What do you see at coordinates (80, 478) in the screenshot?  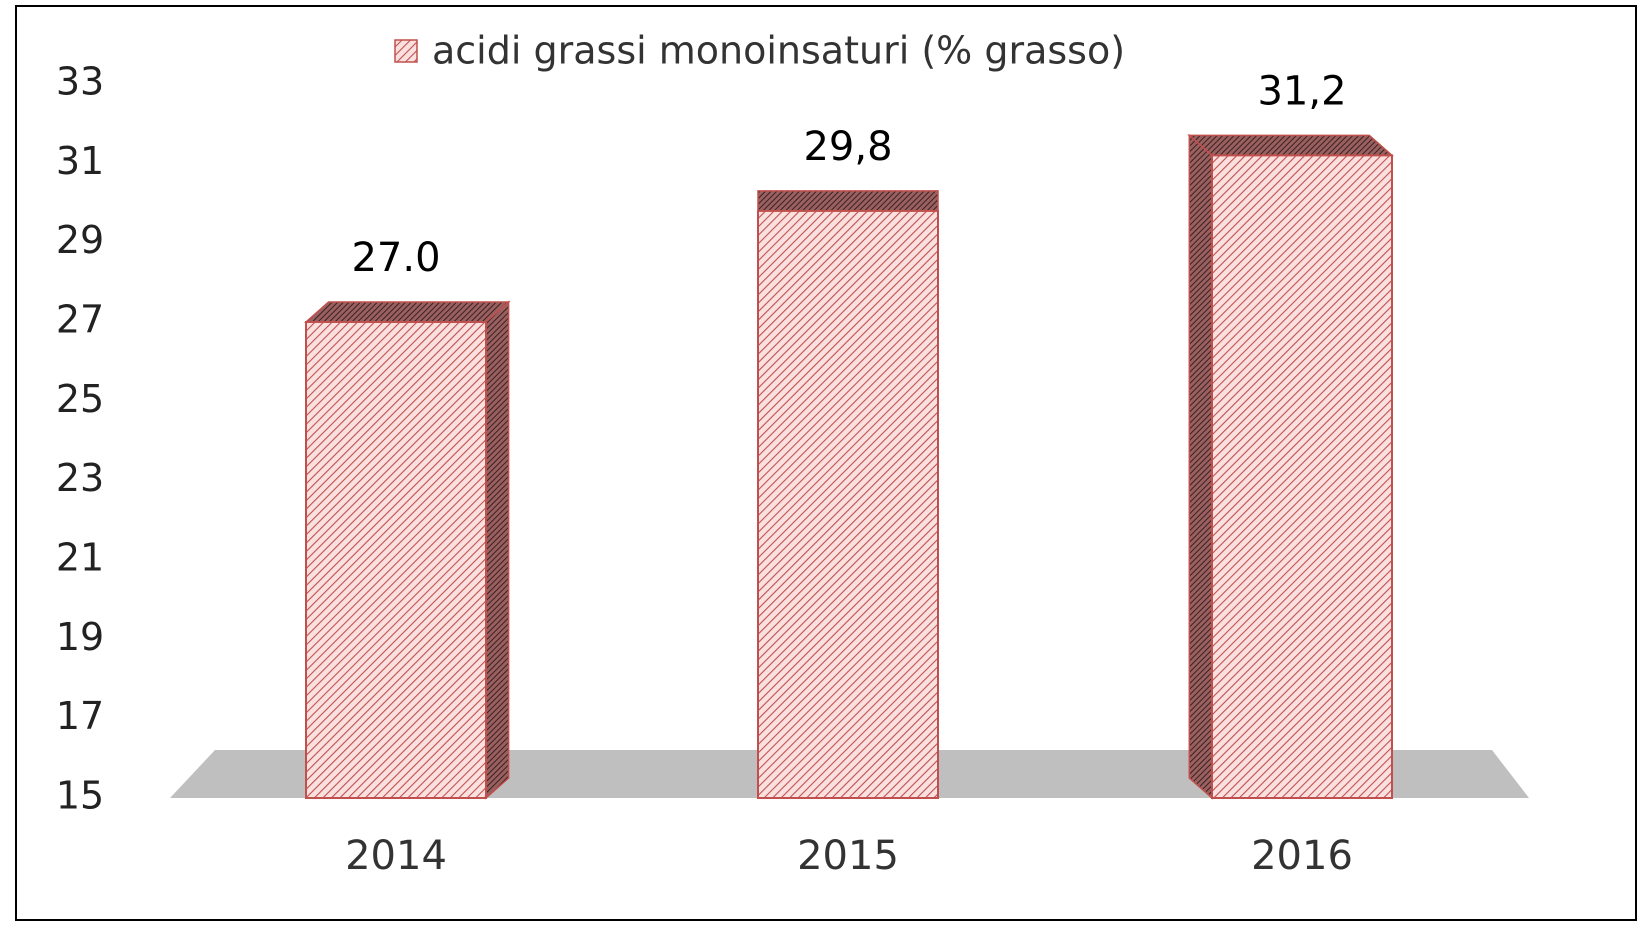 I see `y-tick-label: 23` at bounding box center [80, 478].